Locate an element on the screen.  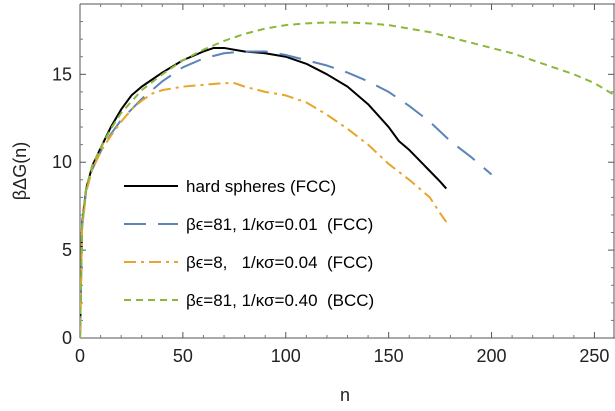
y-tick-label: 10 is located at coordinates (62, 162).